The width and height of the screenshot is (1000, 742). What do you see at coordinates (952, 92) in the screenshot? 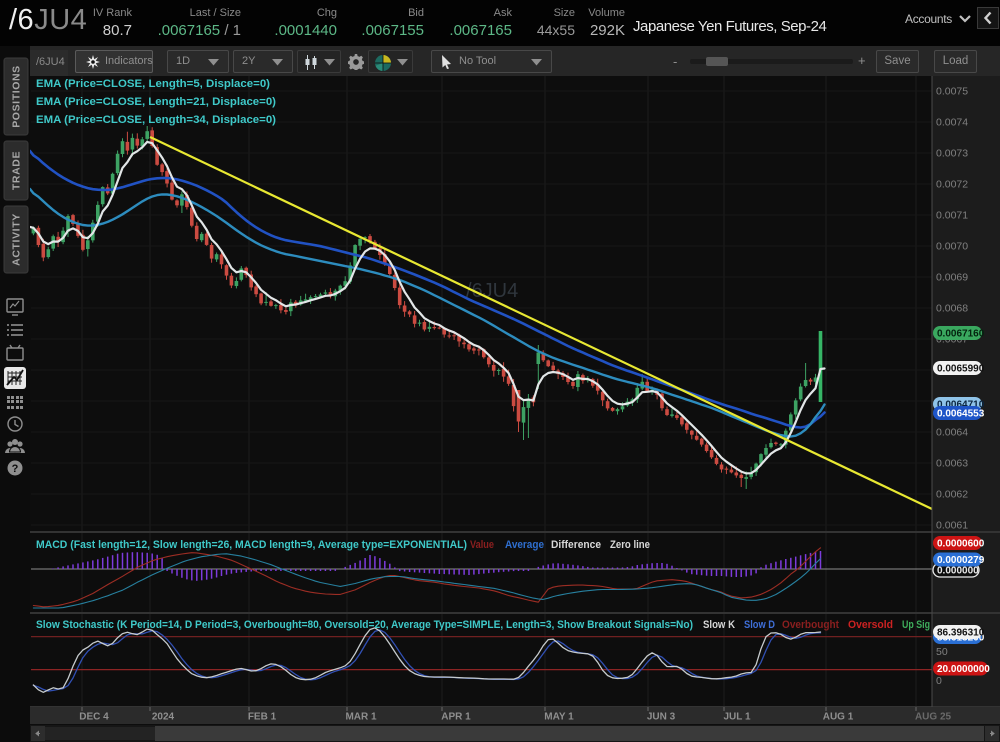
I see `svg-text: 0.0075` at bounding box center [952, 92].